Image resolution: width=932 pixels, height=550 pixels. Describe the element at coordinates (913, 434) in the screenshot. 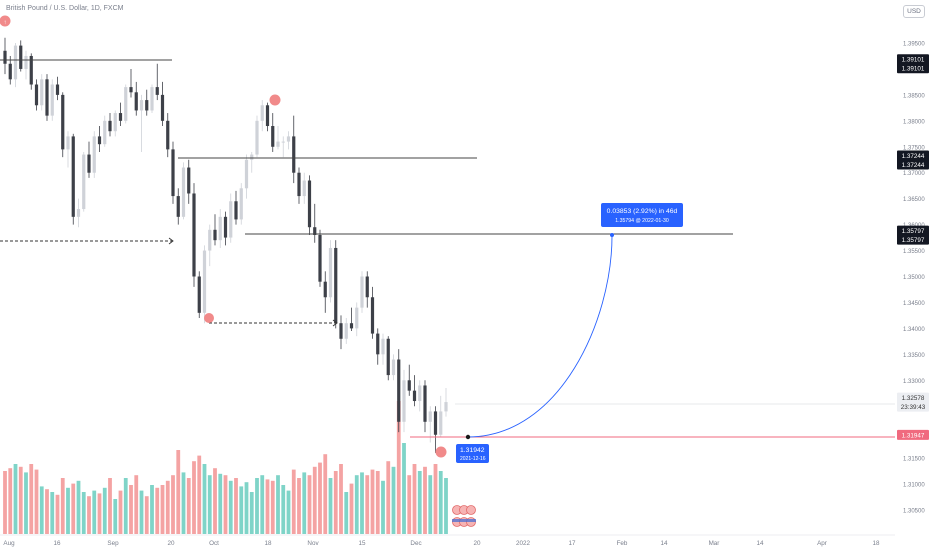

I see `price-label-alert` at that location.